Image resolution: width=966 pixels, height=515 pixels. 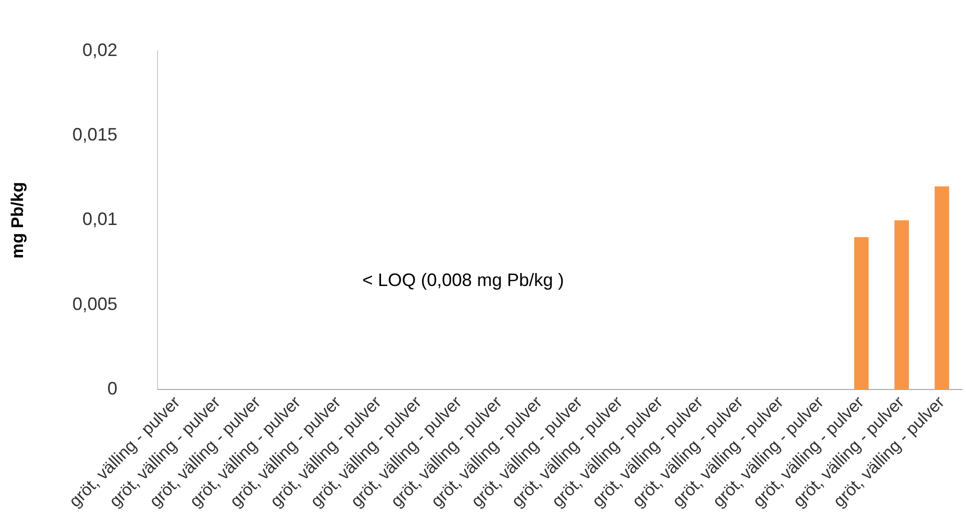 What do you see at coordinates (463, 280) in the screenshot?
I see `annotation: < LOQ (0,008 mg Pb/kg )` at bounding box center [463, 280].